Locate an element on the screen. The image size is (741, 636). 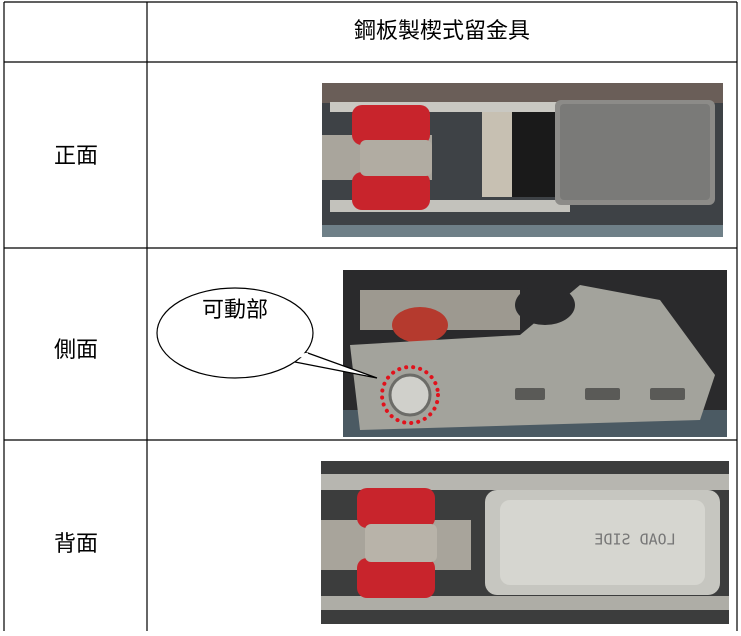
callout: 可動部 is located at coordinates (267, 333).